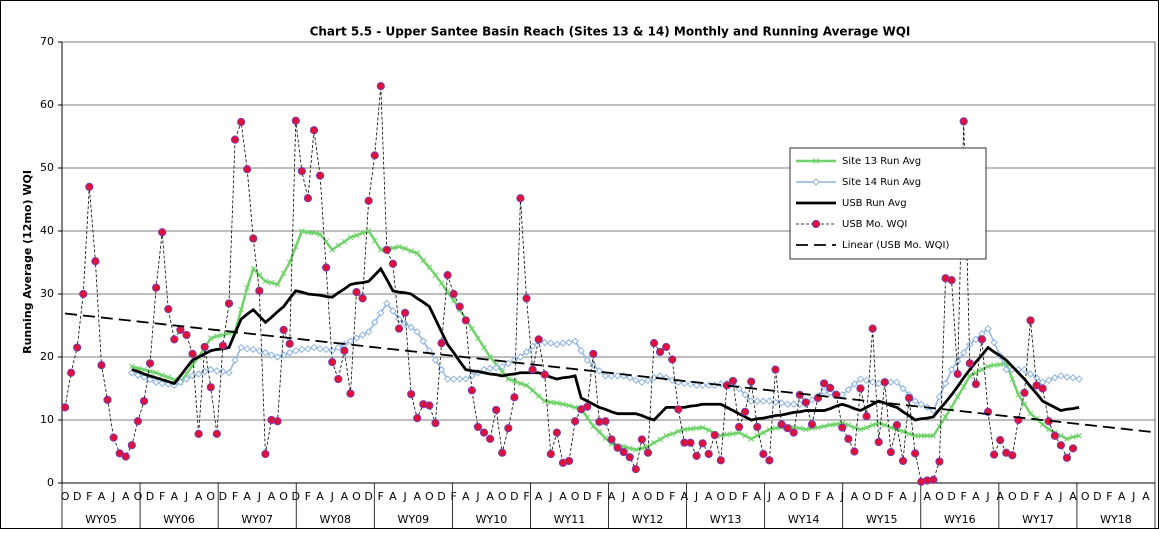 This screenshot has width=1159, height=533. Describe the element at coordinates (47, 41) in the screenshot. I see `y-tick-label: 70` at that location.